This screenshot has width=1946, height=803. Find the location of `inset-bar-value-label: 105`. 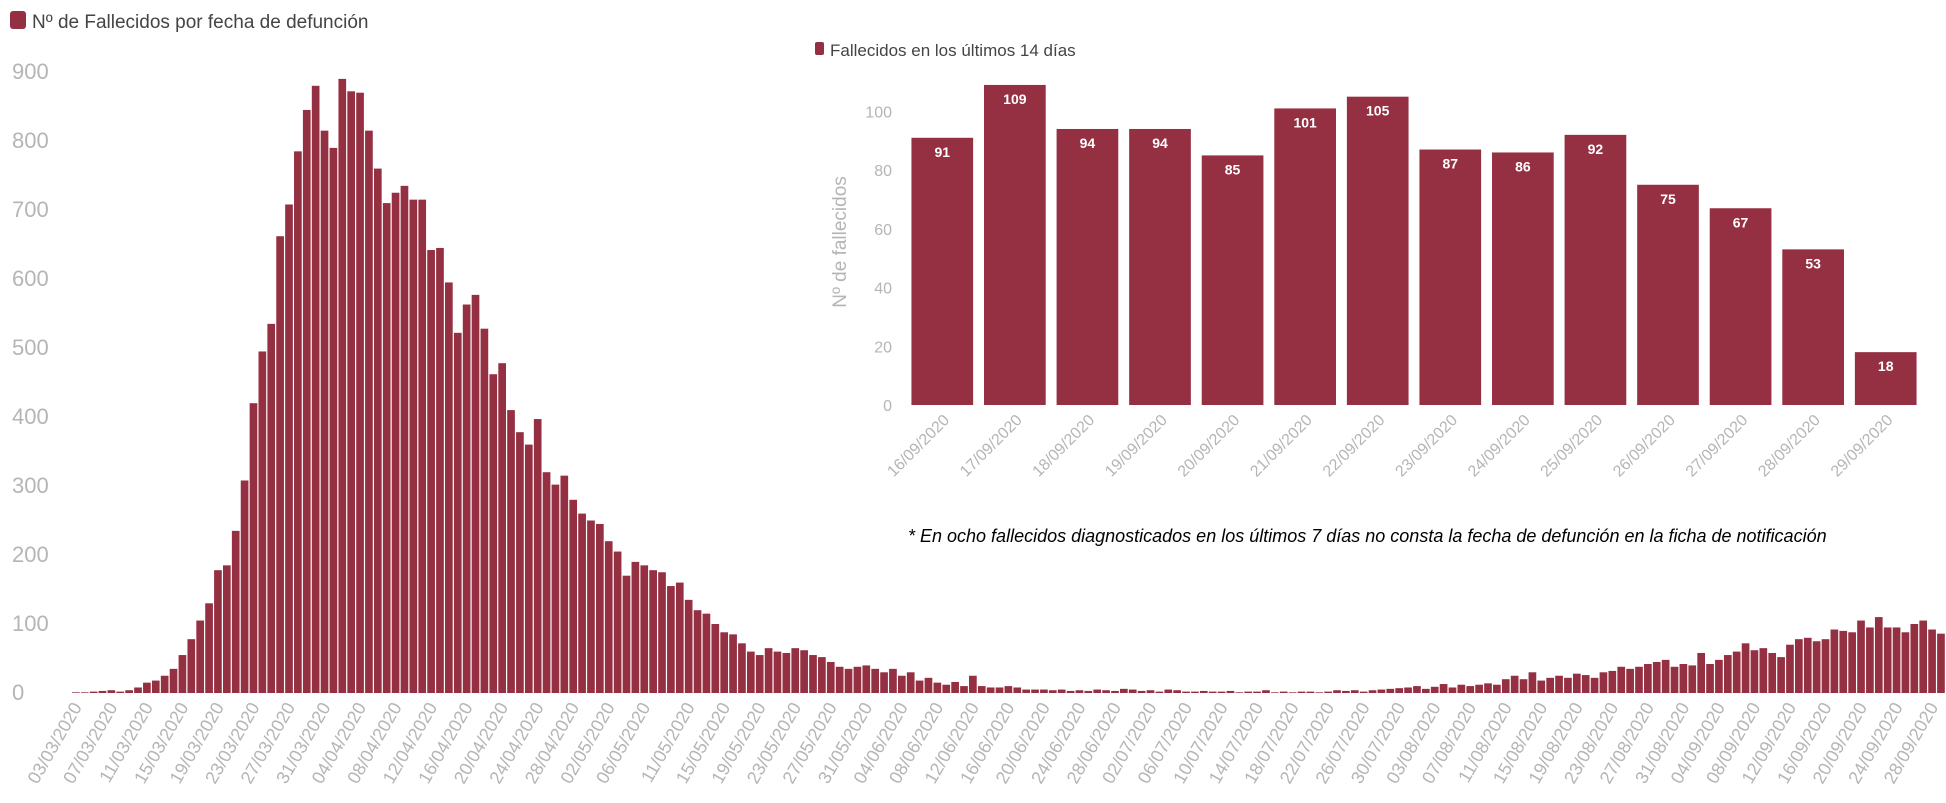

inset-bar-value-label: 105 is located at coordinates (1378, 111).